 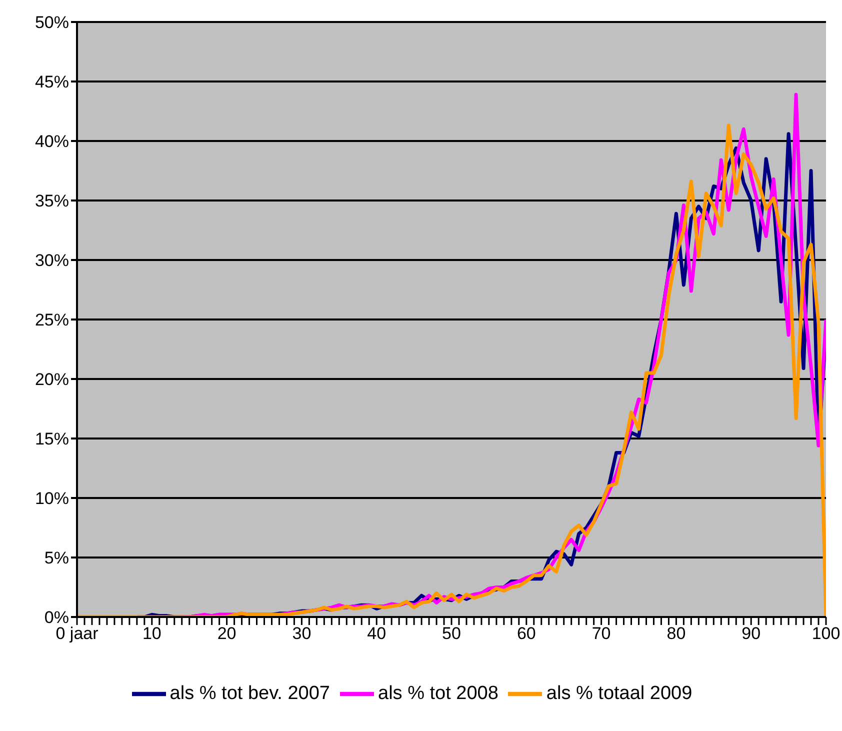 What do you see at coordinates (51, 320) in the screenshot?
I see `y-tick-label: 25%` at bounding box center [51, 320].